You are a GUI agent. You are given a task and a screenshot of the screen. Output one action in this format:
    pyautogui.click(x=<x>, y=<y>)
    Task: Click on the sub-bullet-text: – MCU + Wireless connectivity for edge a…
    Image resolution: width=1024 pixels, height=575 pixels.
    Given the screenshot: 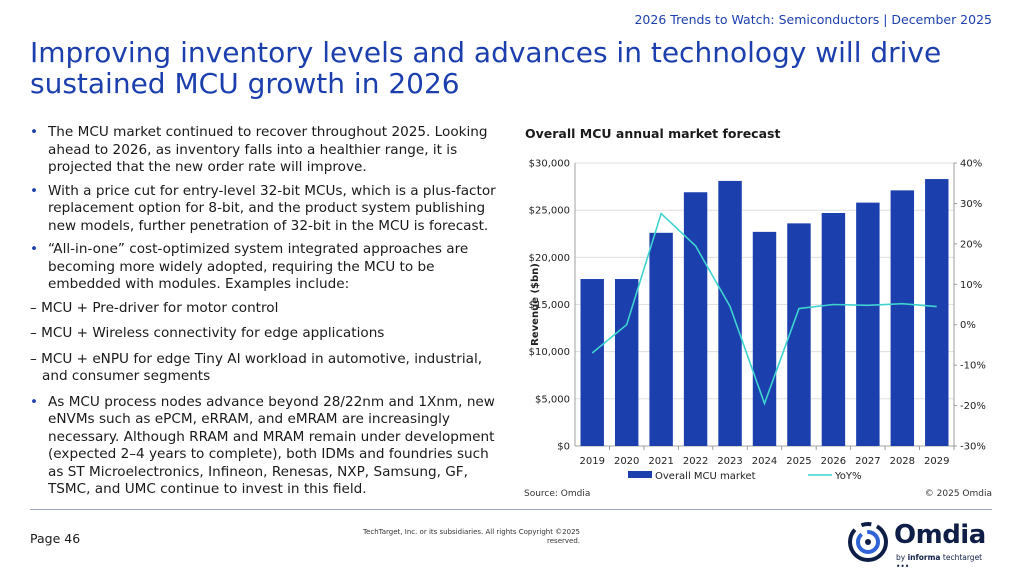 What is the action you would take?
    pyautogui.click(x=207, y=333)
    